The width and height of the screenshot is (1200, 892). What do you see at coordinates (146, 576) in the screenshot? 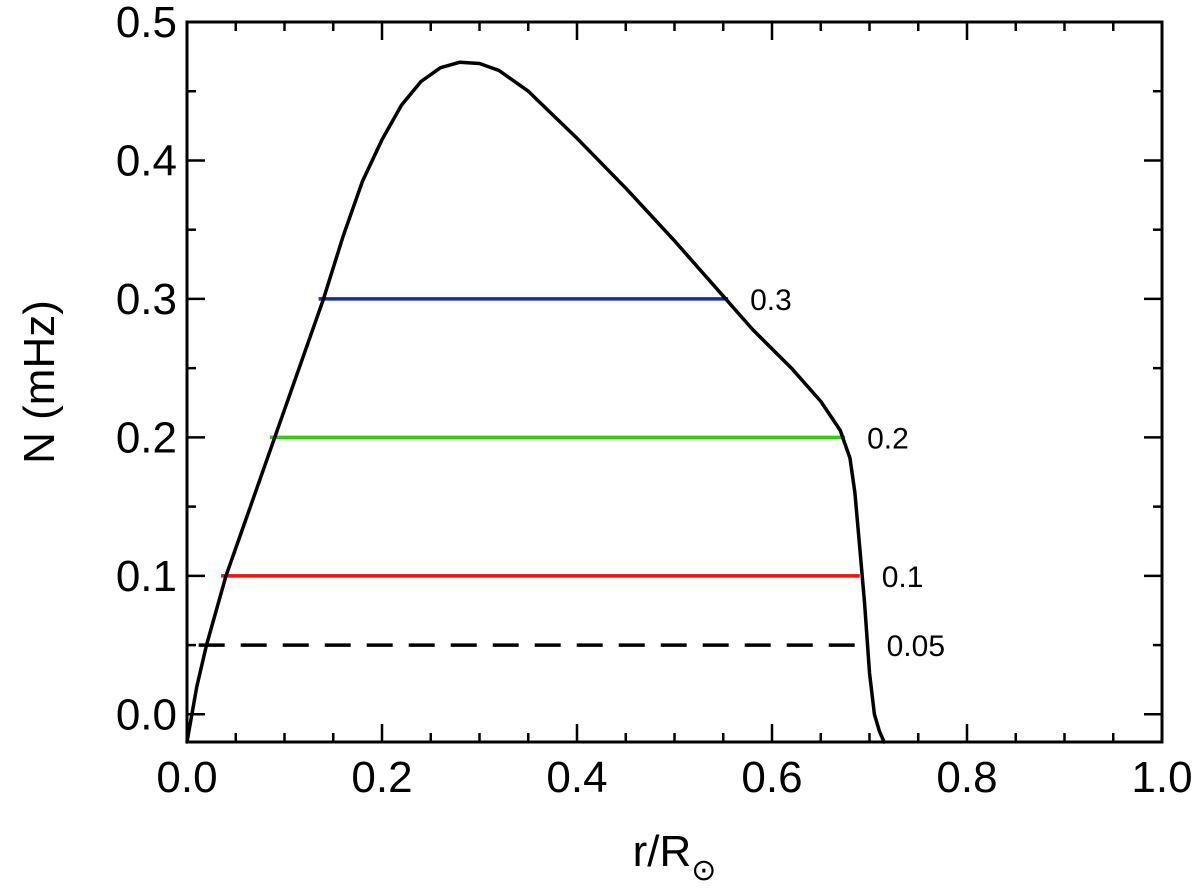
I see `y-tick-label: 0.1` at bounding box center [146, 576].